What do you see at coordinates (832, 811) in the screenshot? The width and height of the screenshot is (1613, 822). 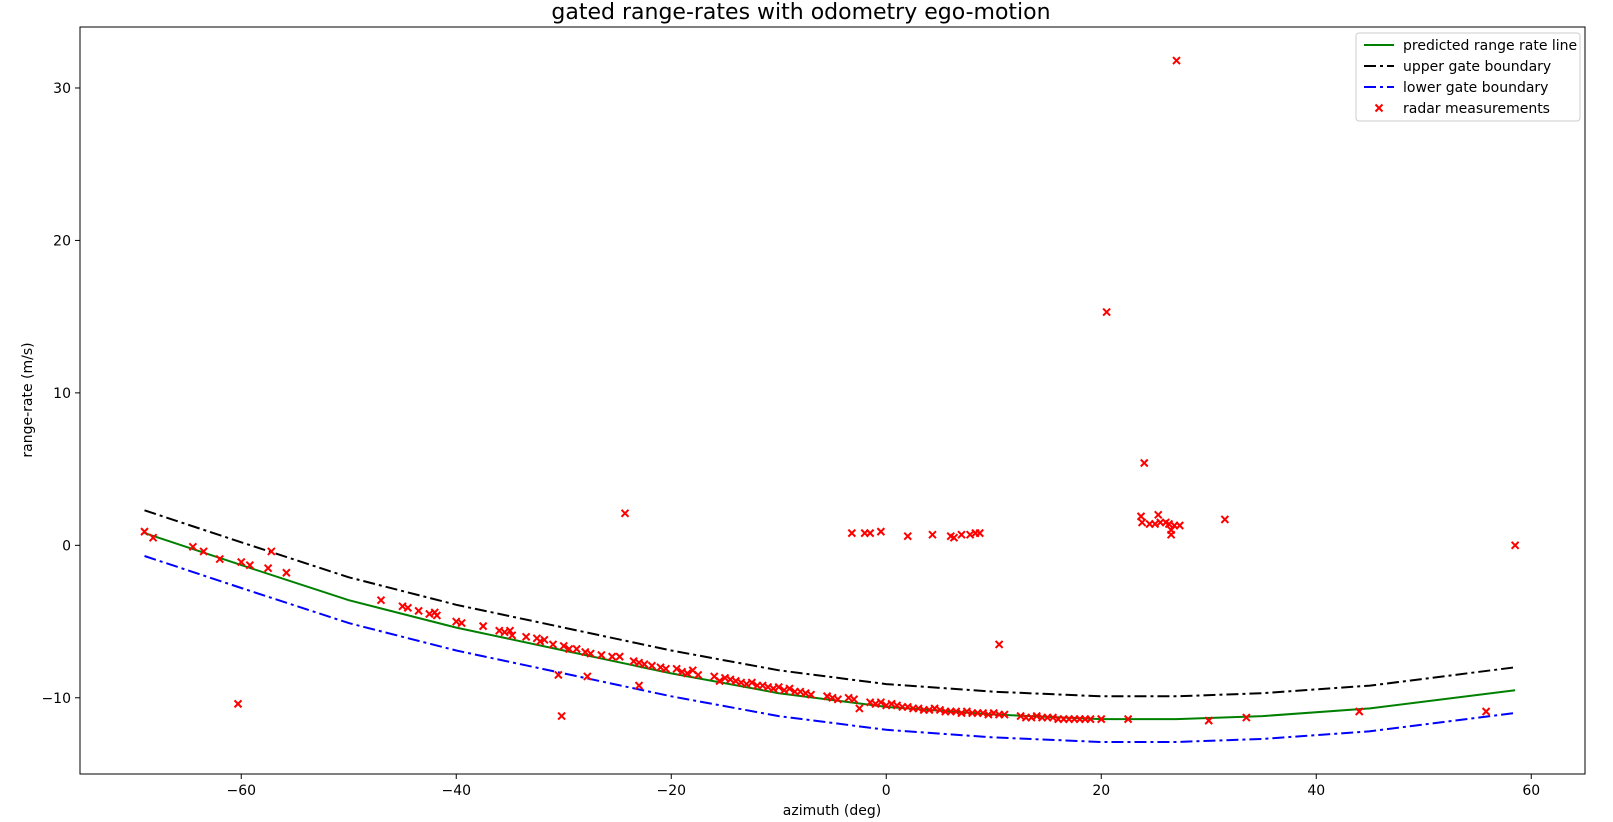 I see `x-axis-label: azimuth (deg)` at bounding box center [832, 811].